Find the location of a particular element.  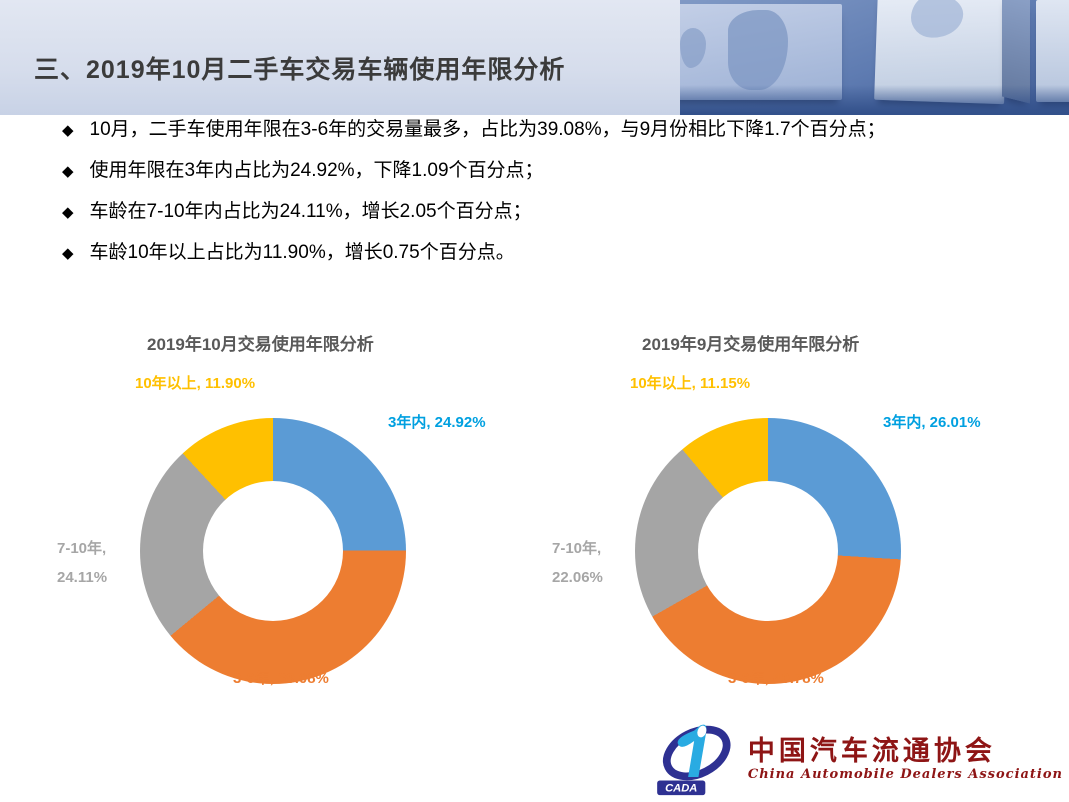

slice-label-7-10y: 7-10年, 24.11% is located at coordinates (82, 563).